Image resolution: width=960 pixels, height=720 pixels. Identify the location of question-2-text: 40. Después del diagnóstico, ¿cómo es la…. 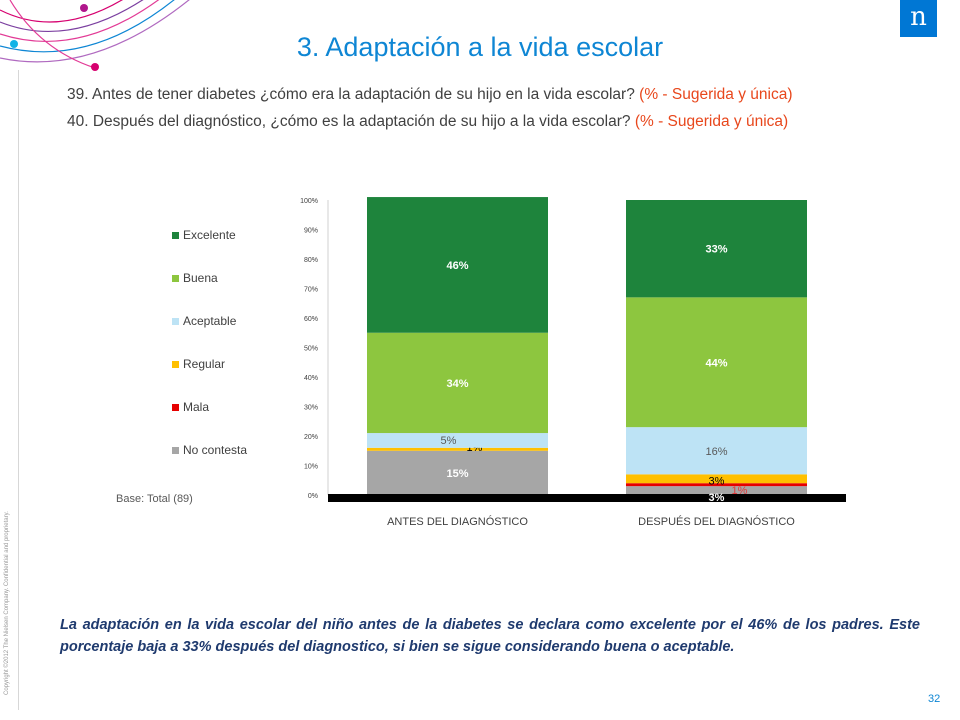
(349, 121).